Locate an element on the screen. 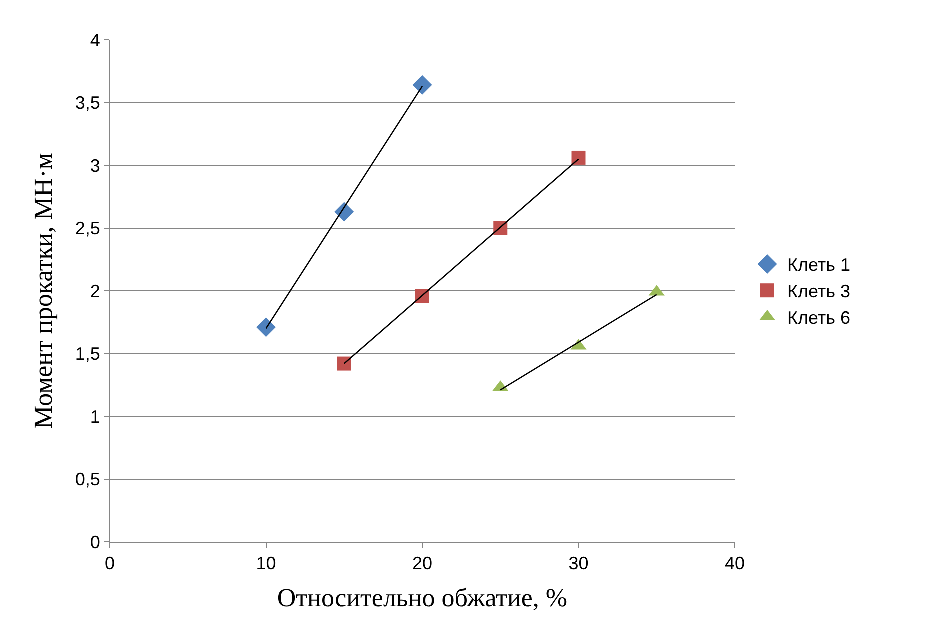  legend-label: Клеть 3 is located at coordinates (819, 292).